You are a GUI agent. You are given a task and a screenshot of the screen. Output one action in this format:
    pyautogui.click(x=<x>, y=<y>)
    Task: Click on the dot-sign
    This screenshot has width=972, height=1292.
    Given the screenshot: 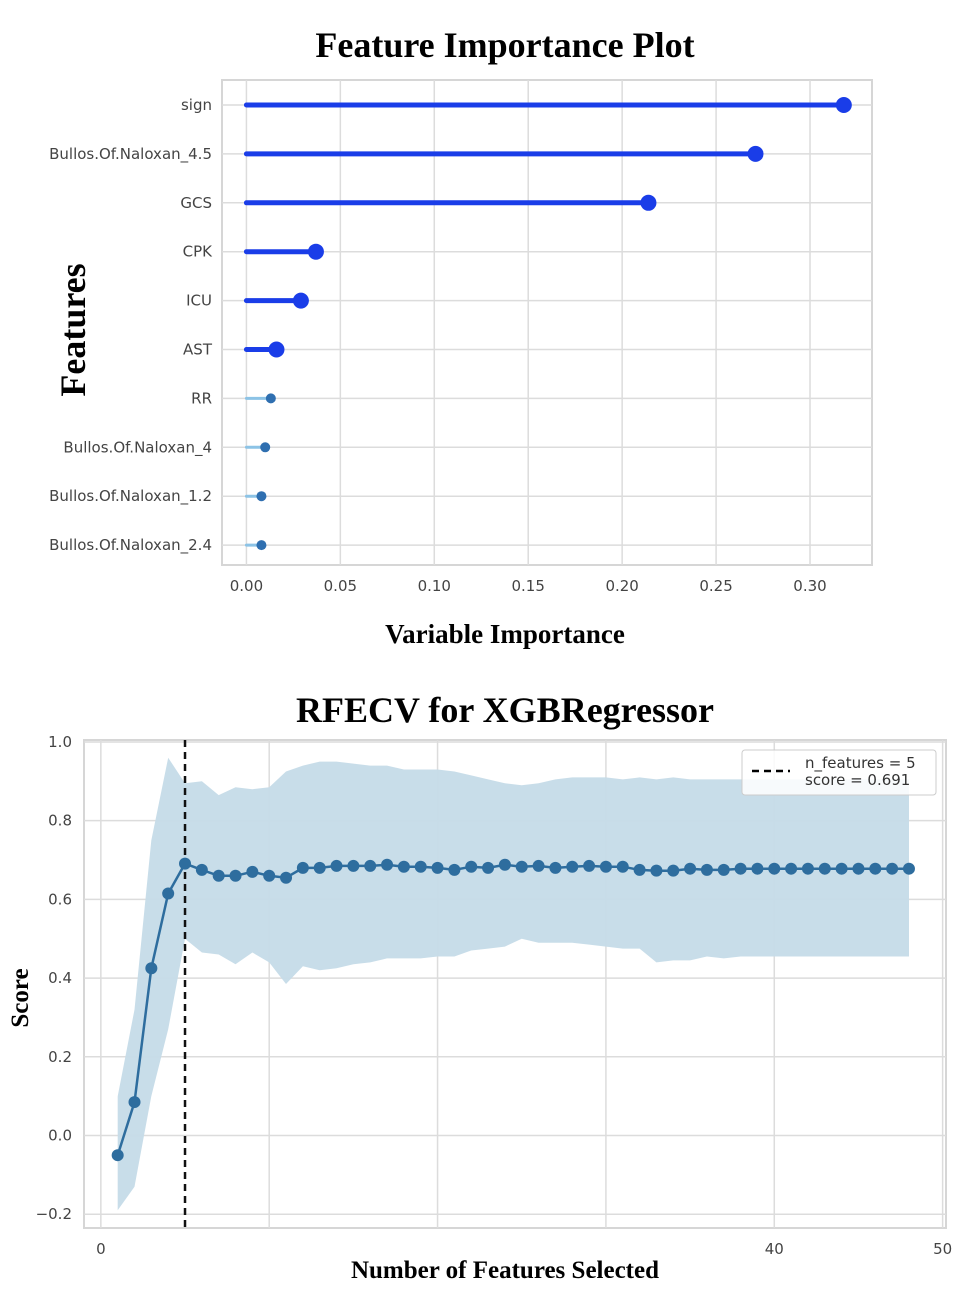 What is the action you would take?
    pyautogui.click(x=843, y=105)
    